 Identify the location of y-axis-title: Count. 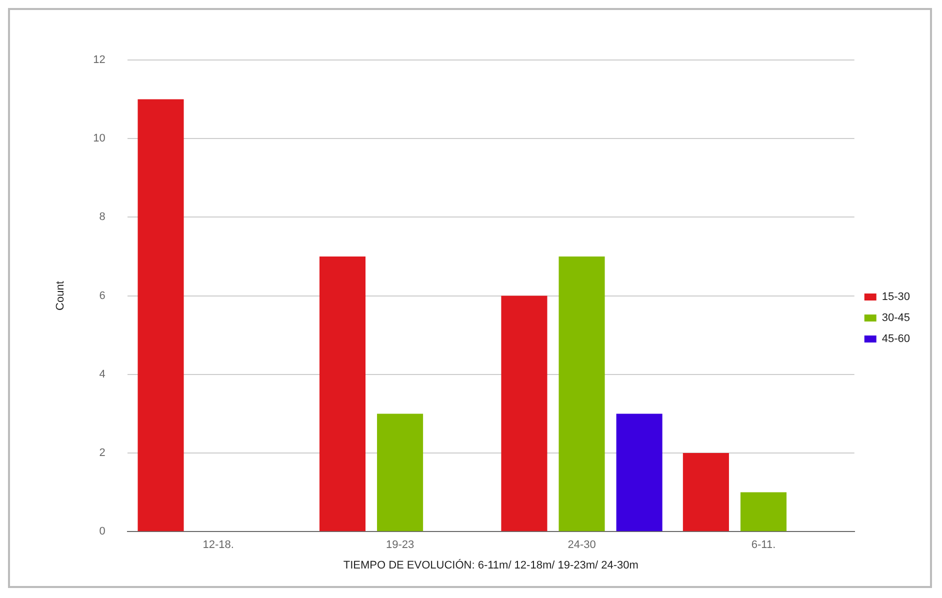
(60, 295).